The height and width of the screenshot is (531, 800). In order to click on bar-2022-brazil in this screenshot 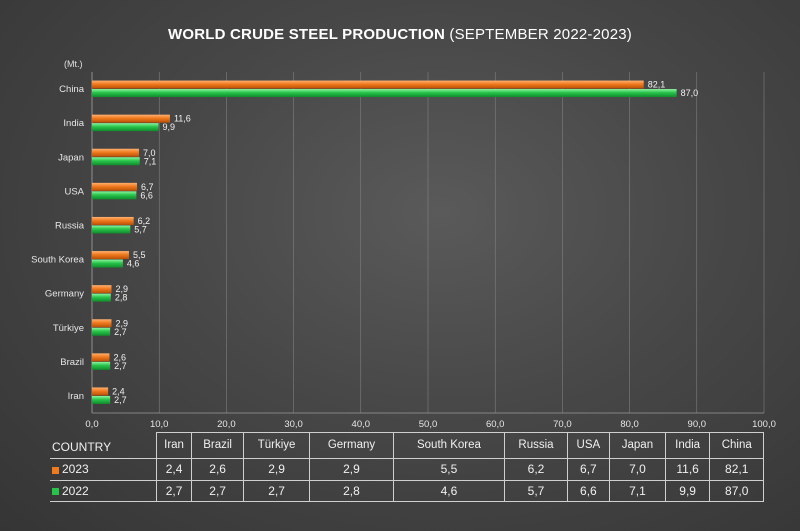, I will do `click(101, 365)`.